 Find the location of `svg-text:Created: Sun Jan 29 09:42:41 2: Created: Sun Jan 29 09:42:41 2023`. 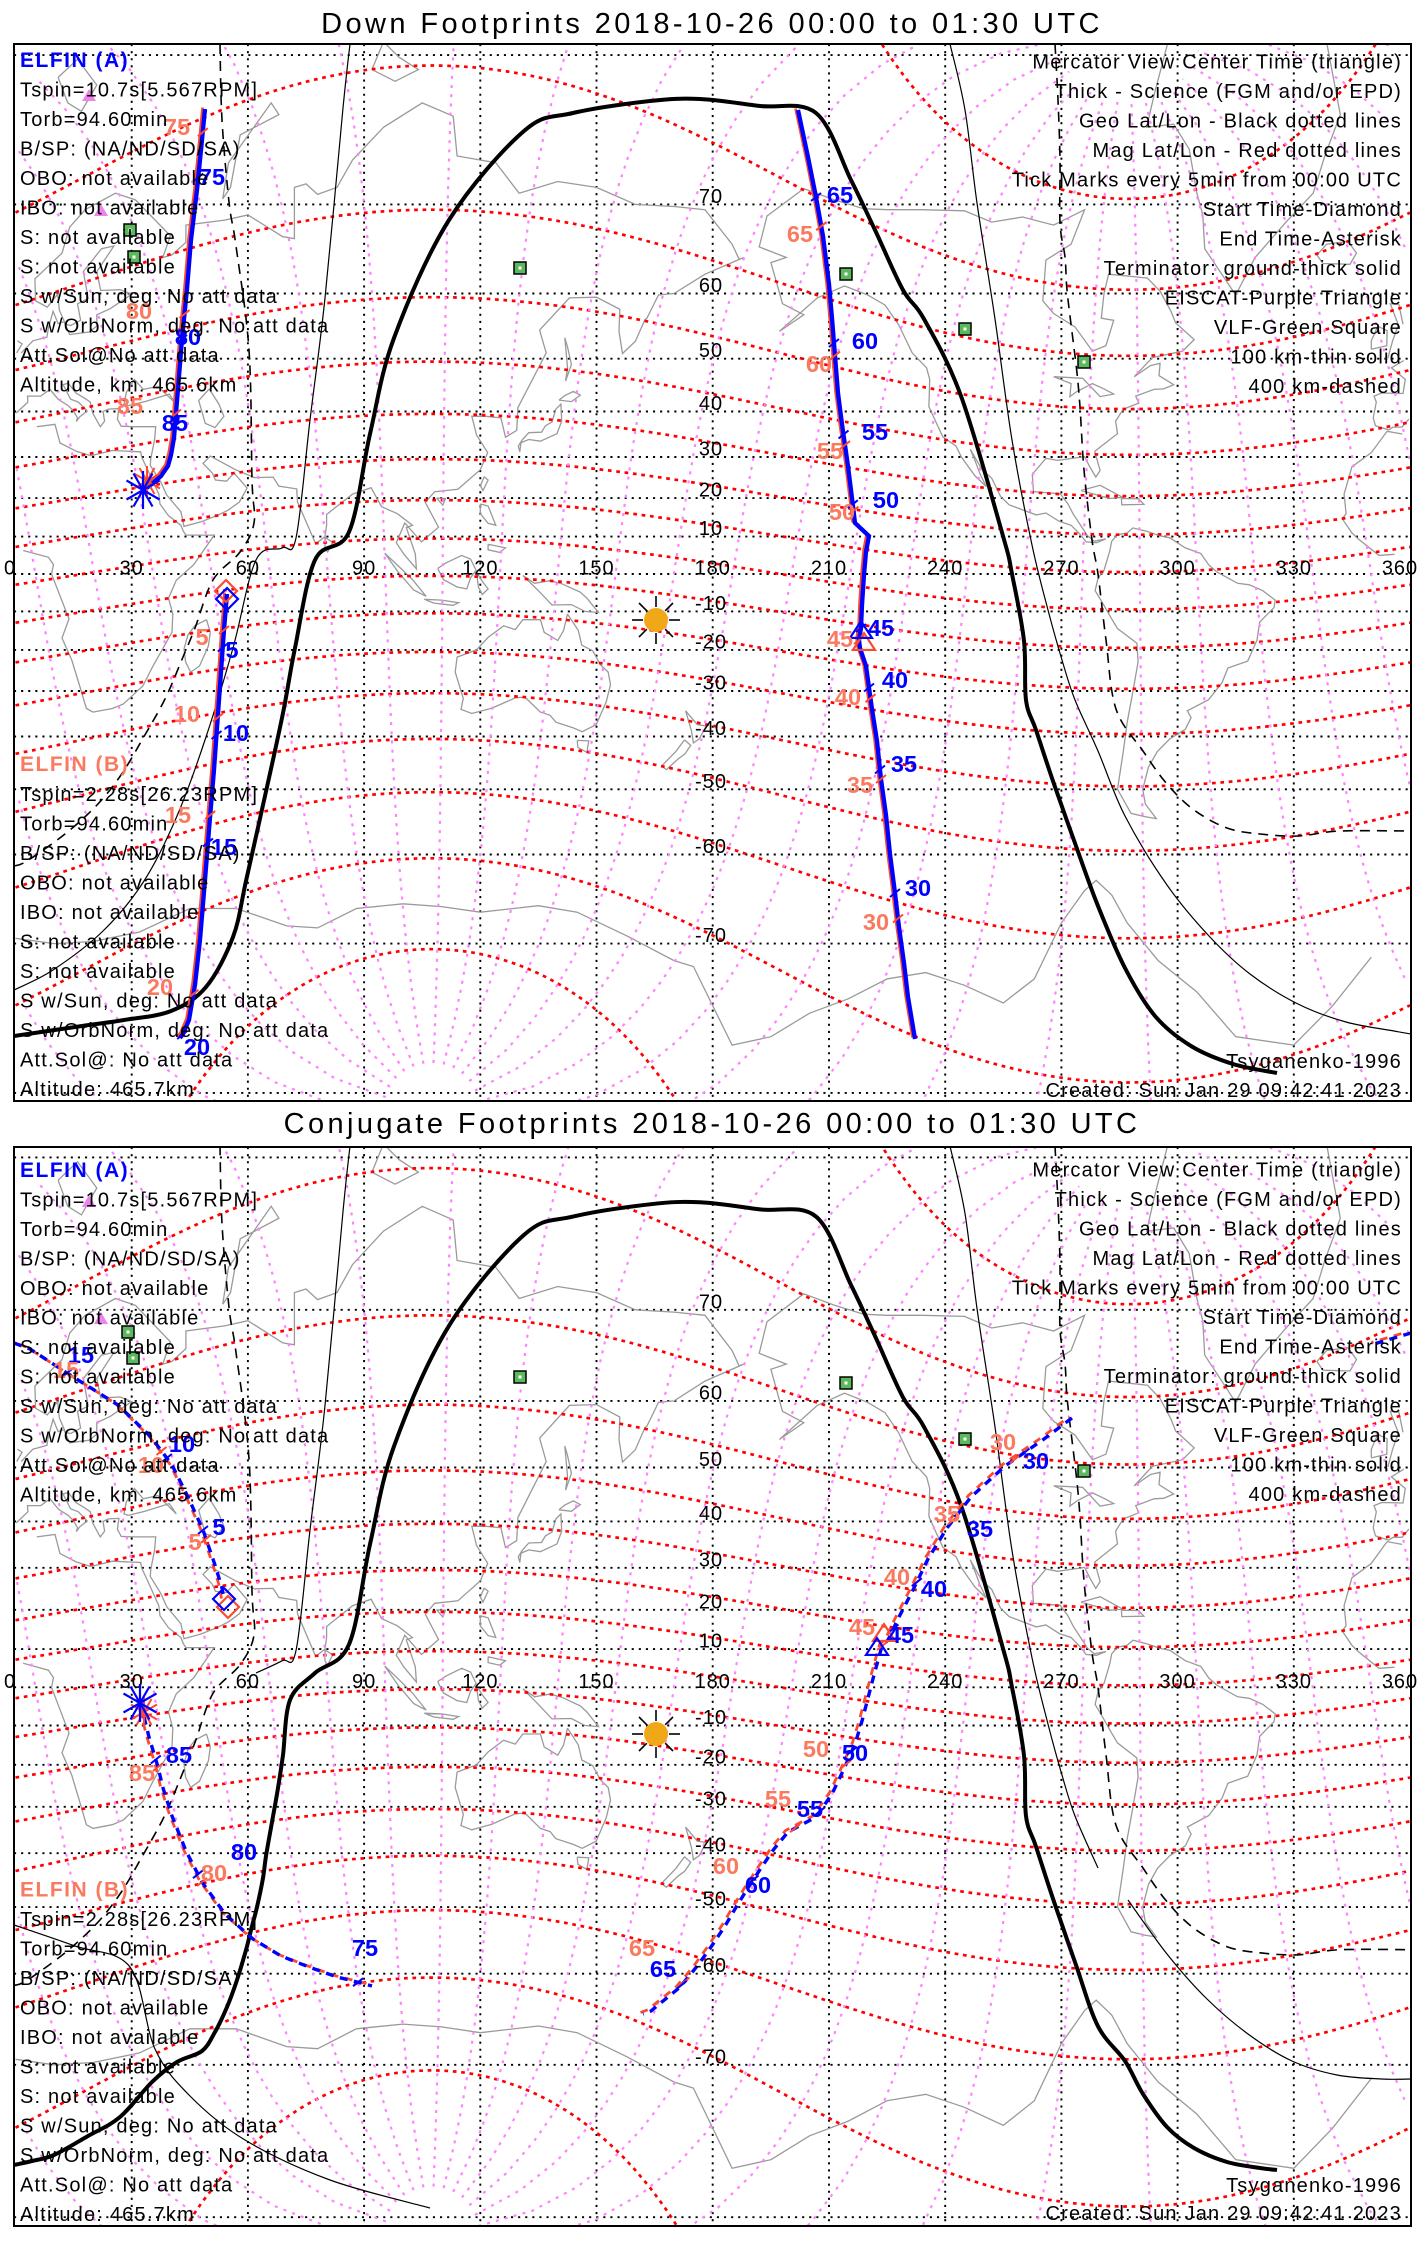

svg-text:Created: Sun Jan 29 09:42:41 2: Created: Sun Jan 29 09:42:41 2023 is located at coordinates (1223, 1091).